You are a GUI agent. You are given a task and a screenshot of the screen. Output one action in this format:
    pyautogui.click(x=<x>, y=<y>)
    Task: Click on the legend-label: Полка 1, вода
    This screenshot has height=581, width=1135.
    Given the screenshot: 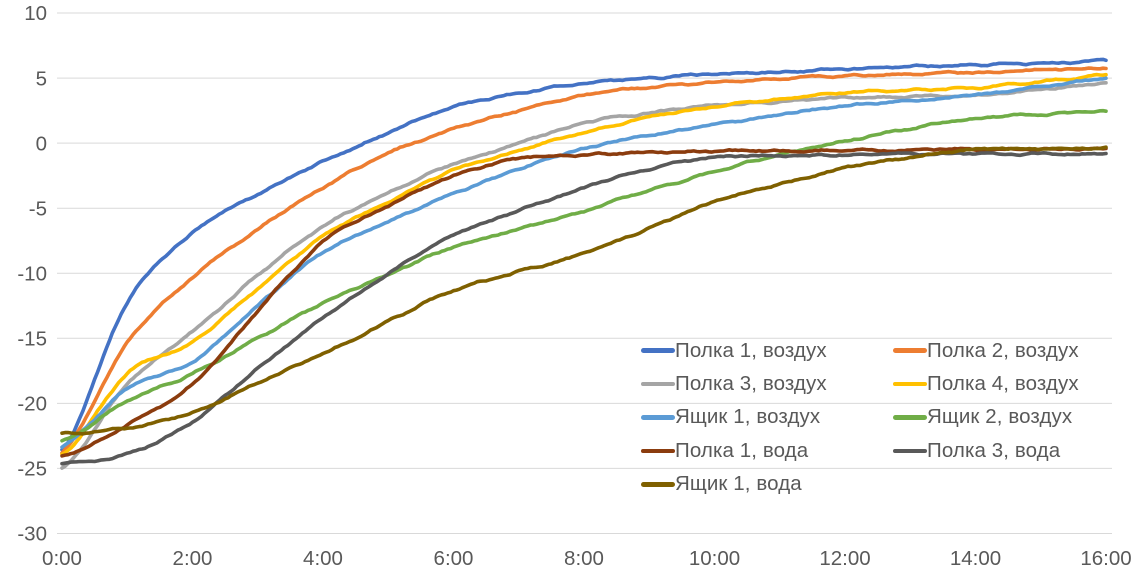 What is the action you would take?
    pyautogui.click(x=742, y=450)
    